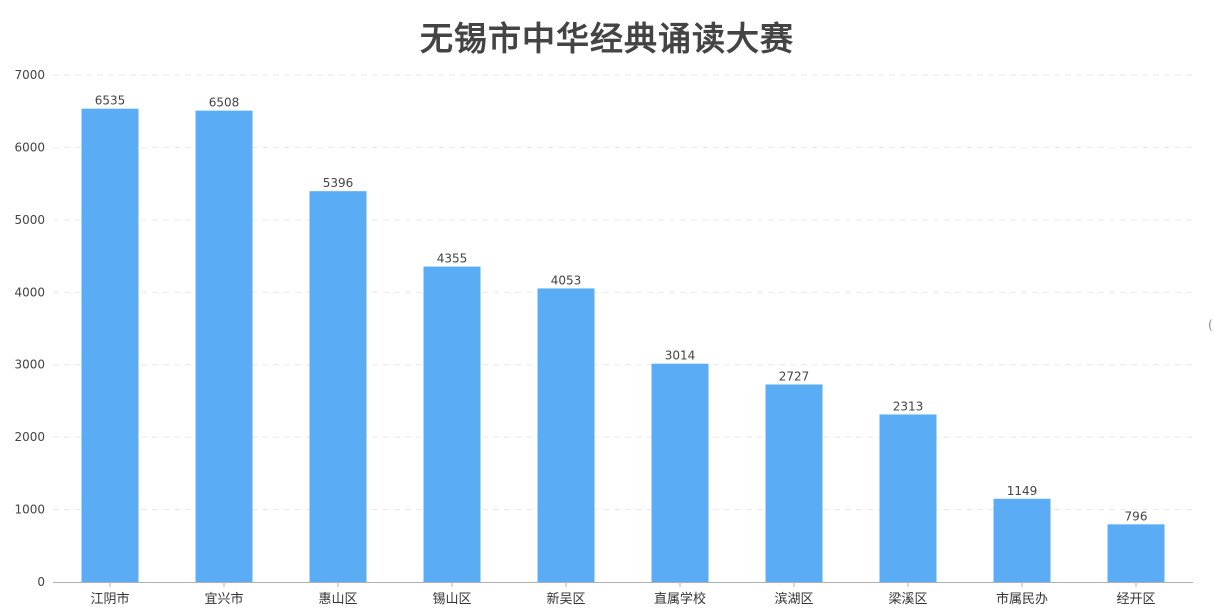 The height and width of the screenshot is (614, 1214). What do you see at coordinates (680, 356) in the screenshot?
I see `data-label: 3014` at bounding box center [680, 356].